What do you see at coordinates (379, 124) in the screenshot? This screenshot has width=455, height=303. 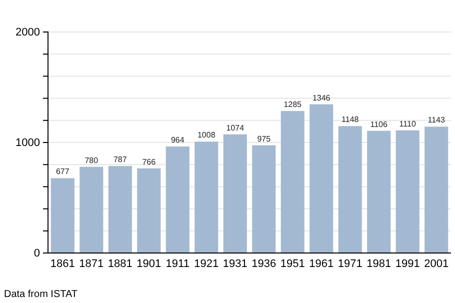 I see `data-label: 1106` at bounding box center [379, 124].